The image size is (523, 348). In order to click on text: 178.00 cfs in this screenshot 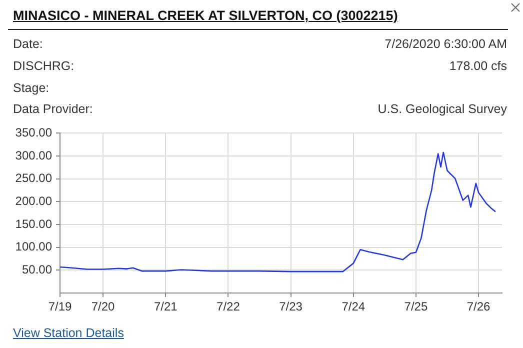, I will do `click(478, 66)`.